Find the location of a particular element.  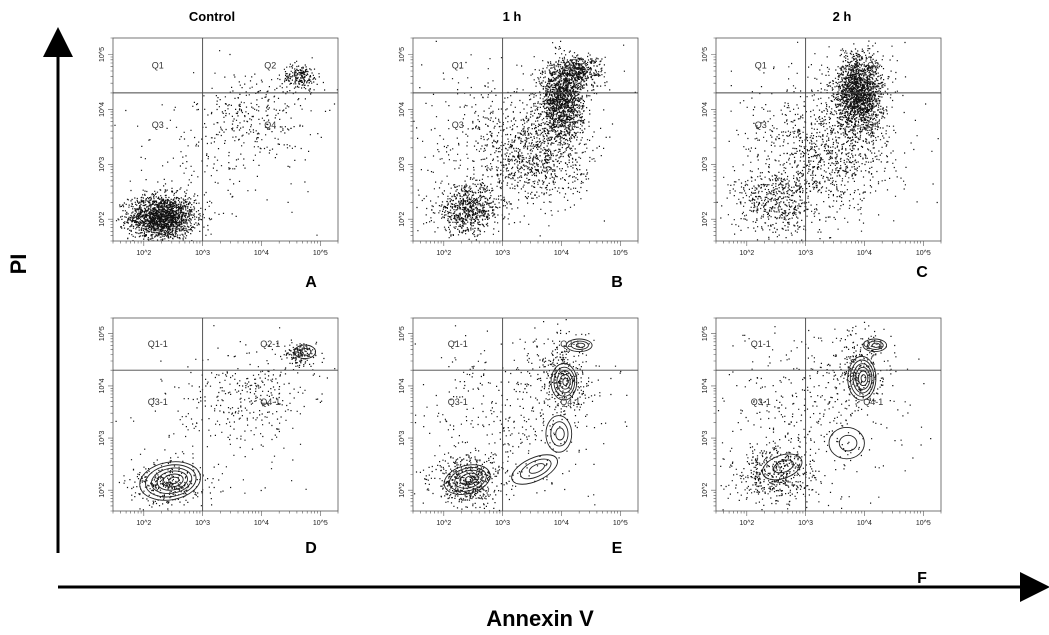

panel-letter: E is located at coordinates (617, 548).